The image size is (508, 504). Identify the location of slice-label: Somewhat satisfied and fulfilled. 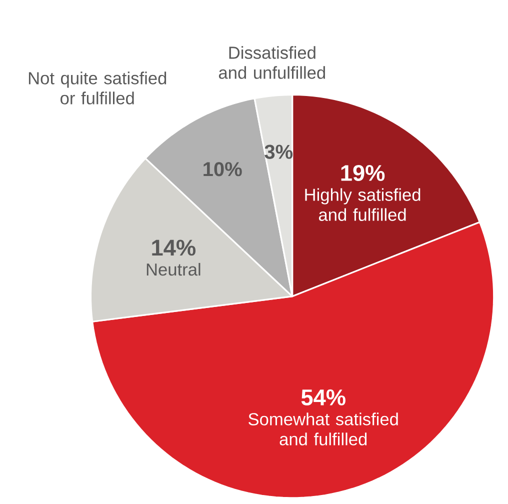
(323, 429).